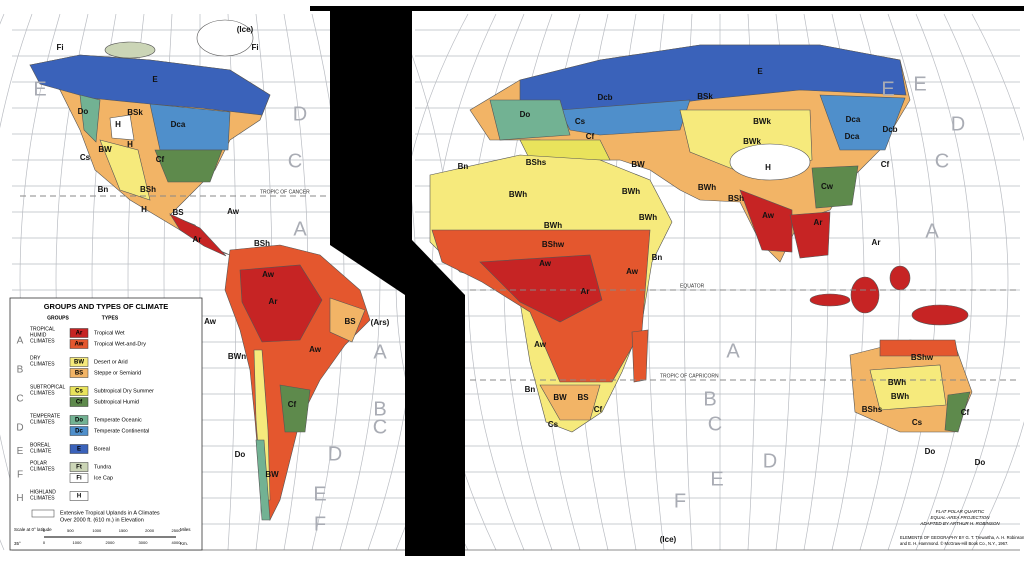 The image size is (1024, 562). What do you see at coordinates (117, 373) in the screenshot?
I see `type-name: Steppe or Semiarid` at bounding box center [117, 373].